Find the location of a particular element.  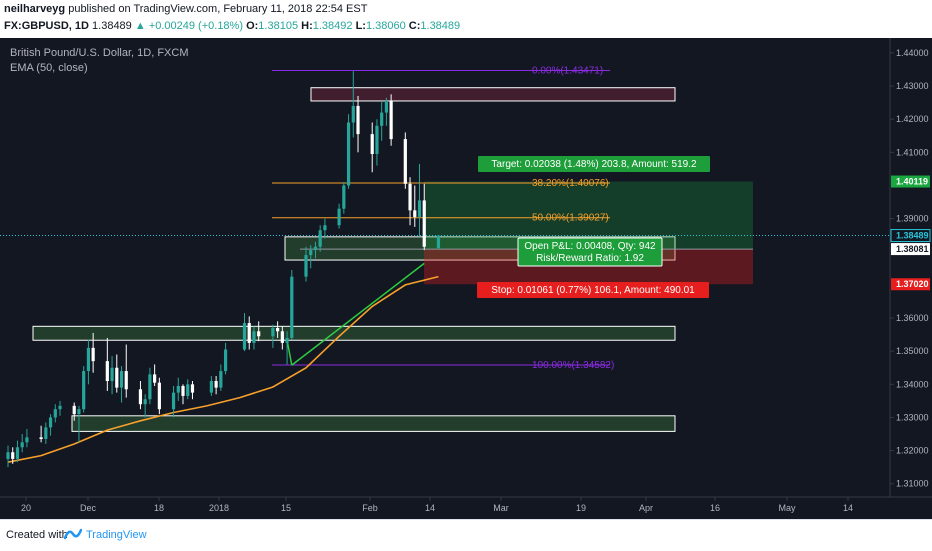

time-tick-label: Apr is located at coordinates (646, 508).